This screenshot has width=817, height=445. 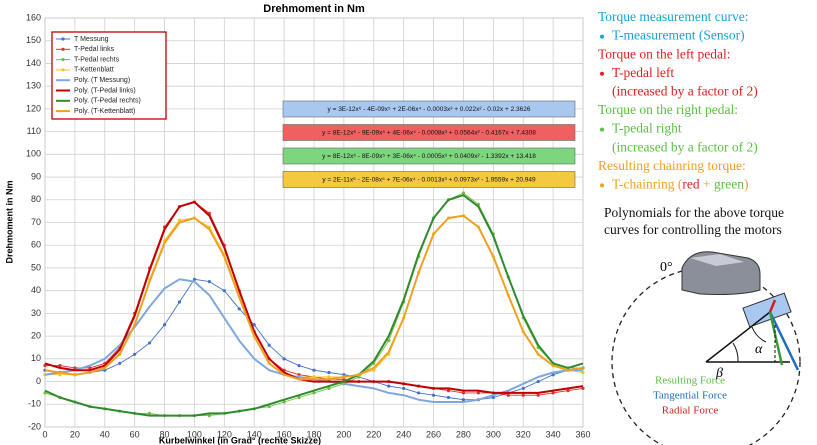 I want to click on y-tick-label: 160, so click(x=33, y=17).